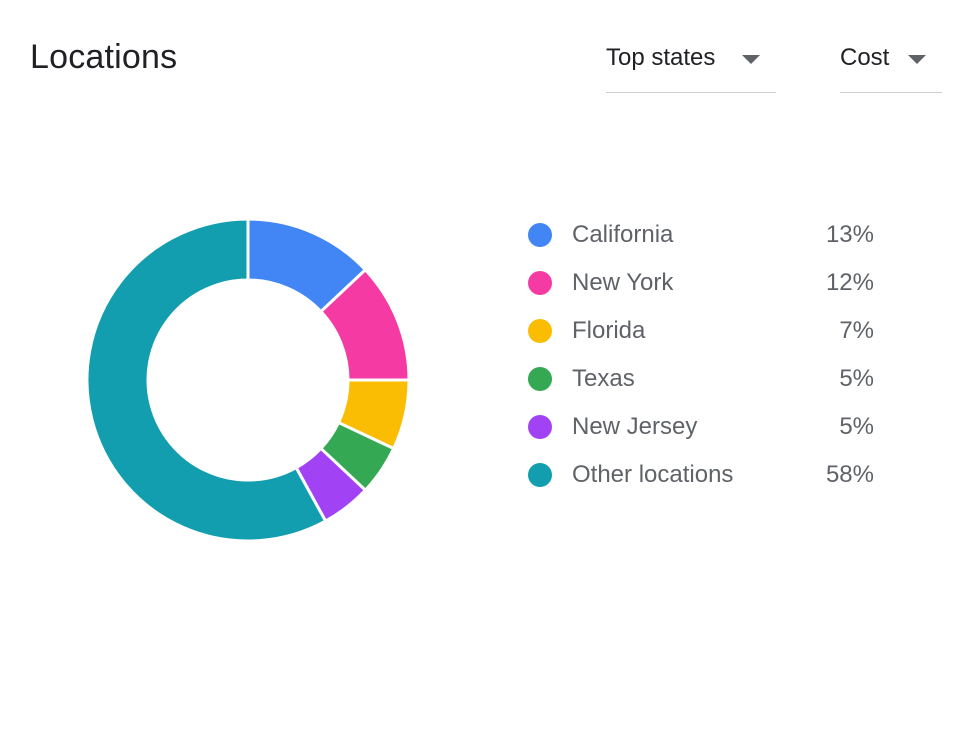 This screenshot has width=966, height=746. What do you see at coordinates (603, 378) in the screenshot?
I see `legend-label: Texas` at bounding box center [603, 378].